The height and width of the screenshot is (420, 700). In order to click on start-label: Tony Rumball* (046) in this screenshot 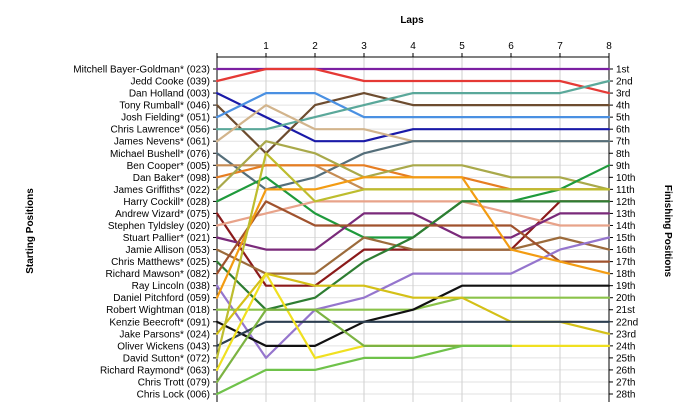, I will do `click(164, 106)`.